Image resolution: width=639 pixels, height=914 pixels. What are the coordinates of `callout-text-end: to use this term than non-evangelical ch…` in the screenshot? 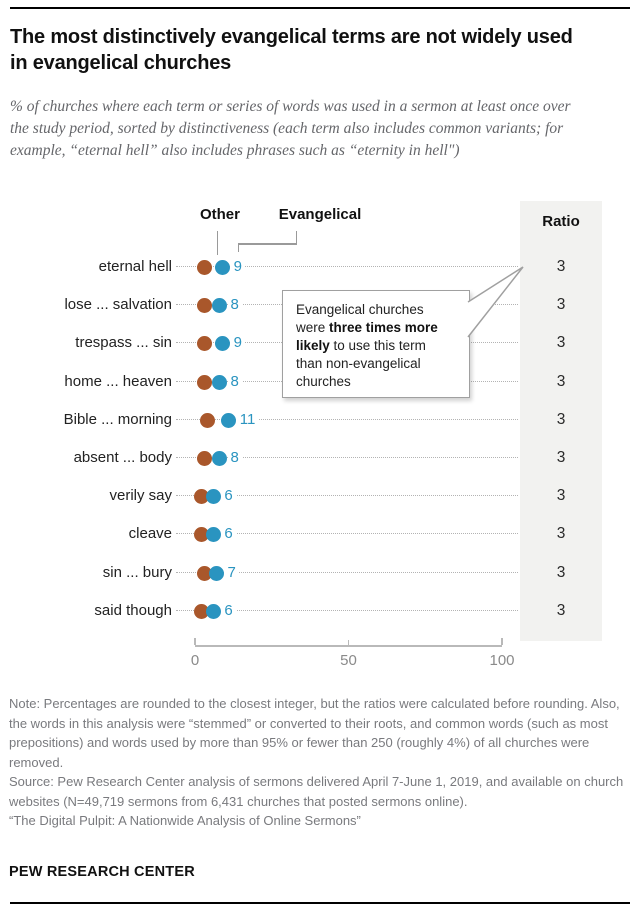 It's located at (361, 363).